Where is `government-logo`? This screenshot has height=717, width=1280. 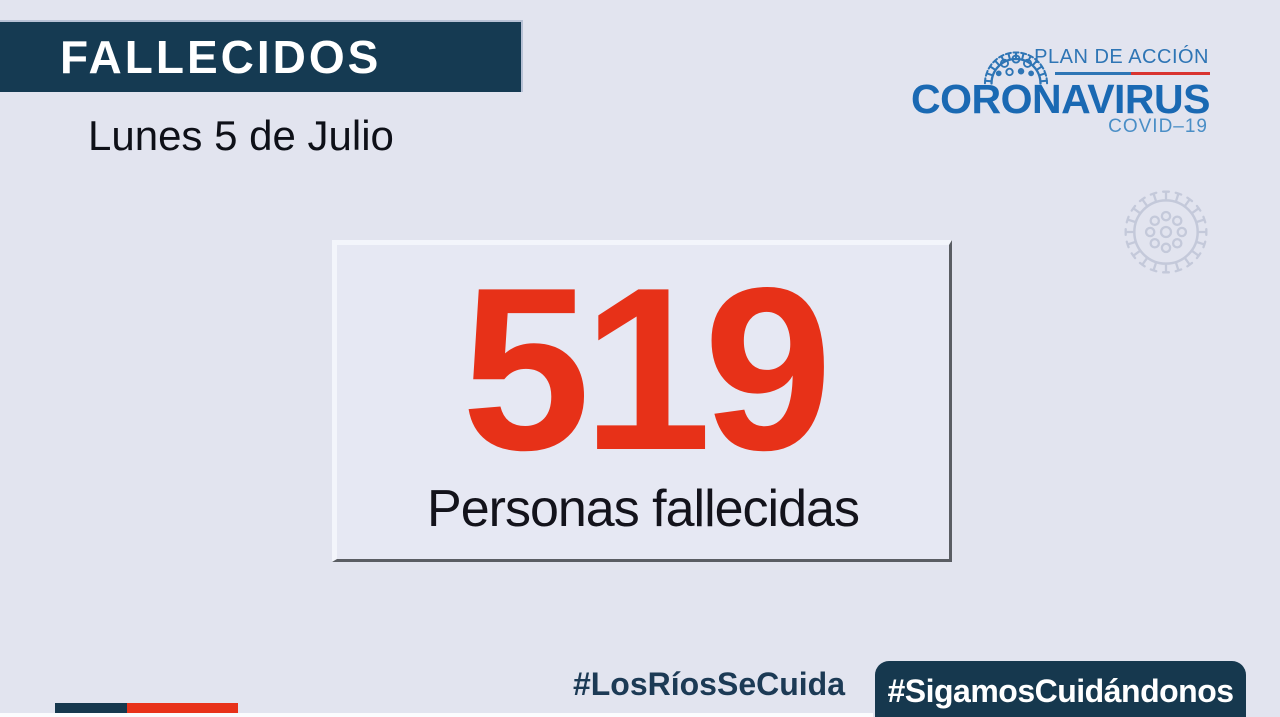
government-logo is located at coordinates (146, 708).